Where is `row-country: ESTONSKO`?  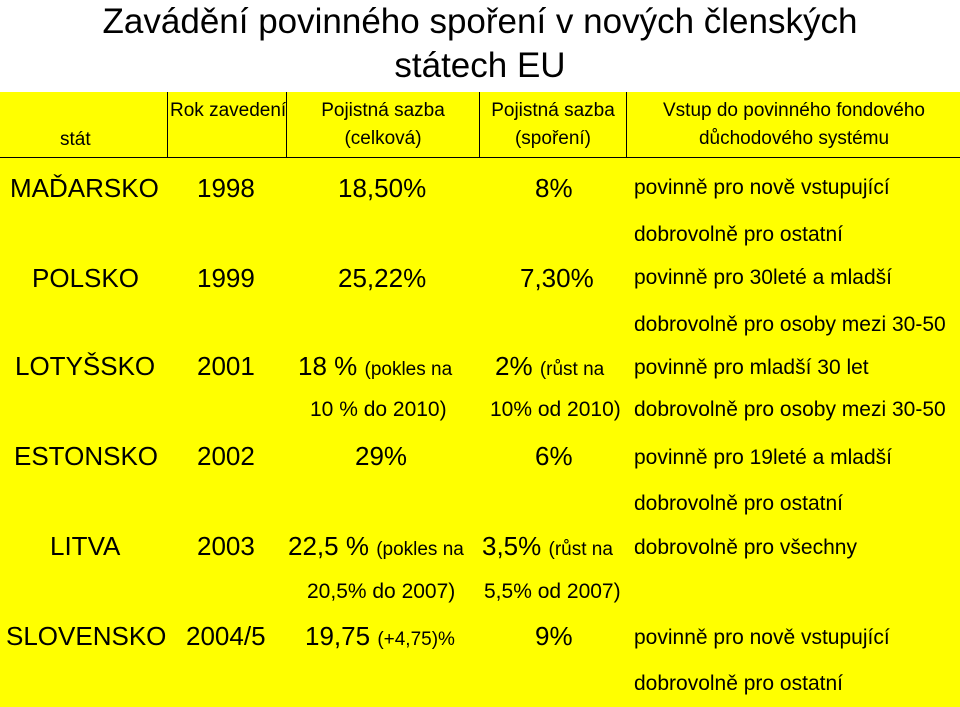
row-country: ESTONSKO is located at coordinates (86, 456).